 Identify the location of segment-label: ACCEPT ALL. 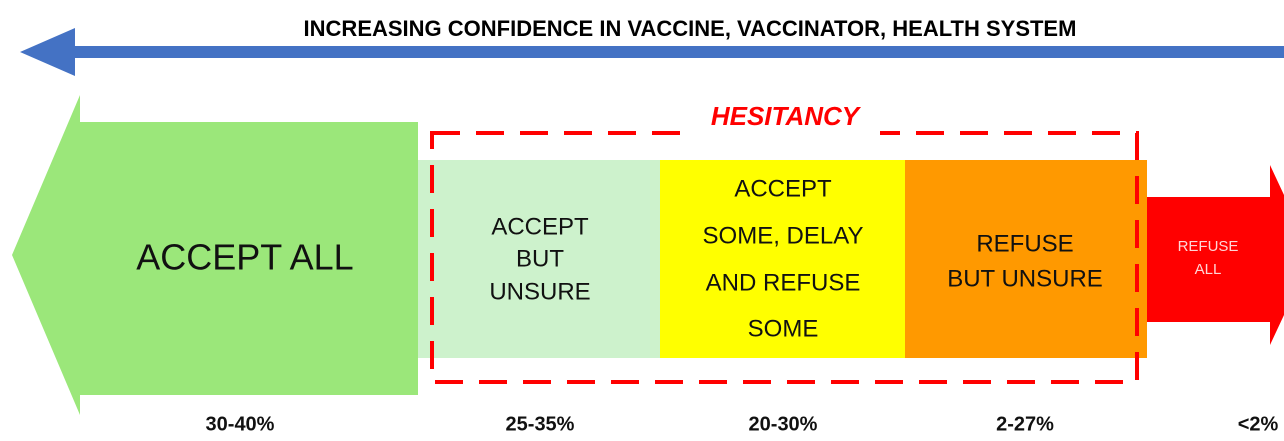
(244, 257).